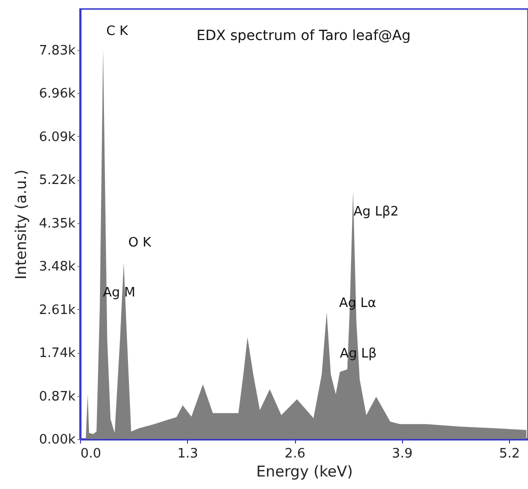 The width and height of the screenshot is (528, 489). Describe the element at coordinates (295, 454) in the screenshot. I see `x-tick-label: 2.6` at that location.